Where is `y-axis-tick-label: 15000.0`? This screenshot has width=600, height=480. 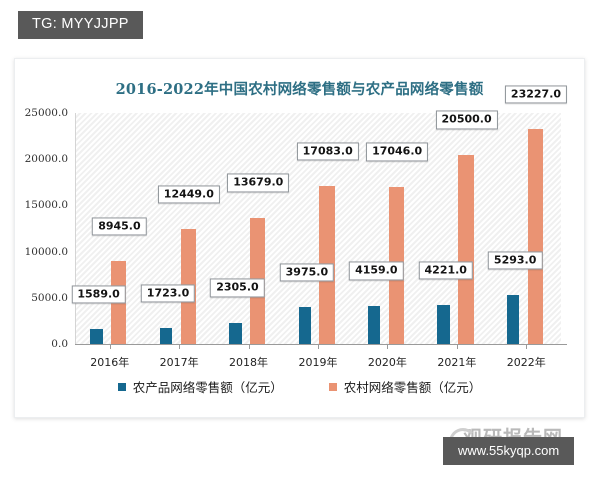
y-axis-tick-label: 15000.0 is located at coordinates (46, 205).